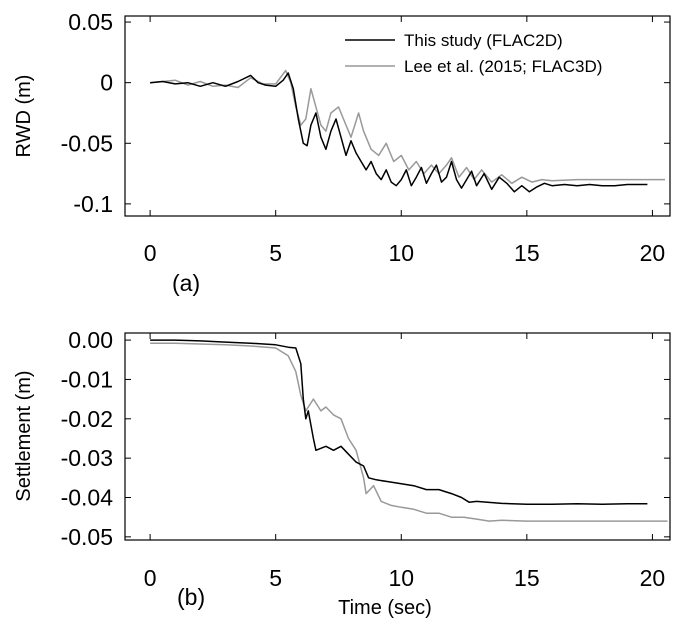 The image size is (685, 625). What do you see at coordinates (93, 204) in the screenshot?
I see `y-tick-label: -0.1` at bounding box center [93, 204].